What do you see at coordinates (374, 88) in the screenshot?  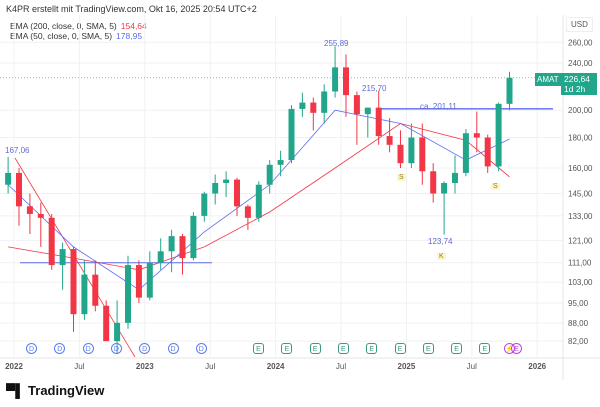 I see `annotation-high-2: 215,70` at bounding box center [374, 88].